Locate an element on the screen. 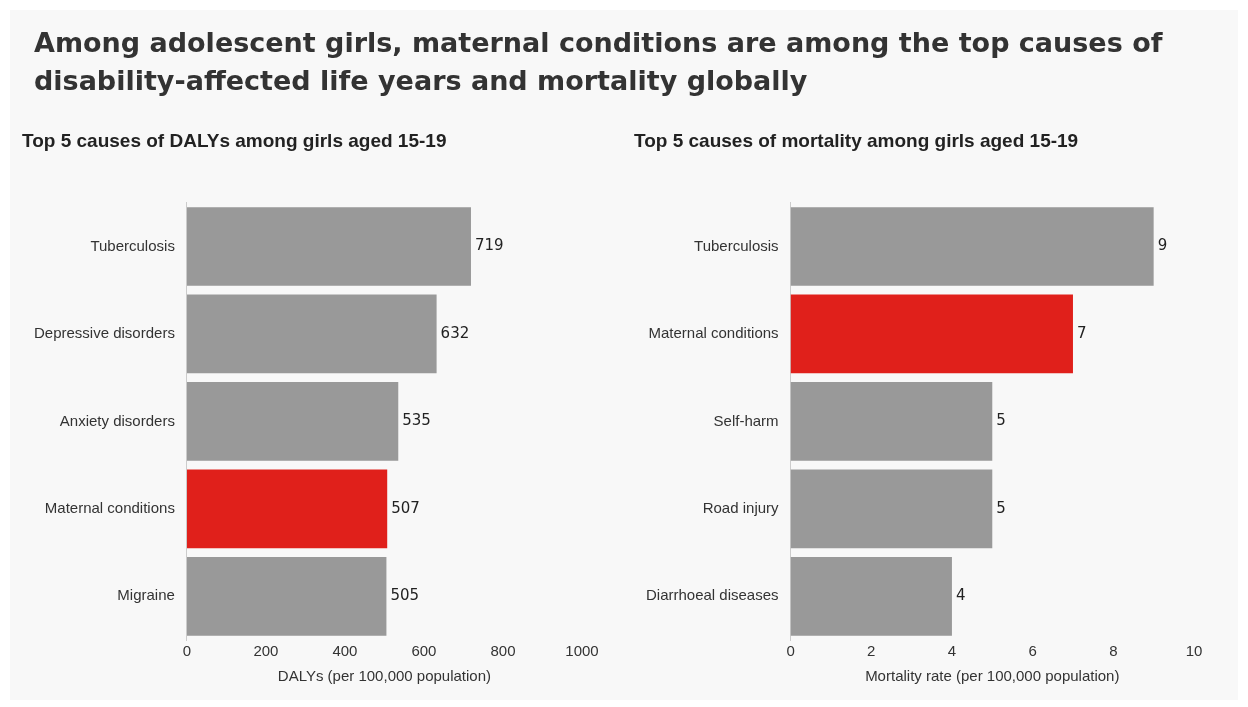 The height and width of the screenshot is (707, 1248). x-tick-label: 4 is located at coordinates (952, 651).